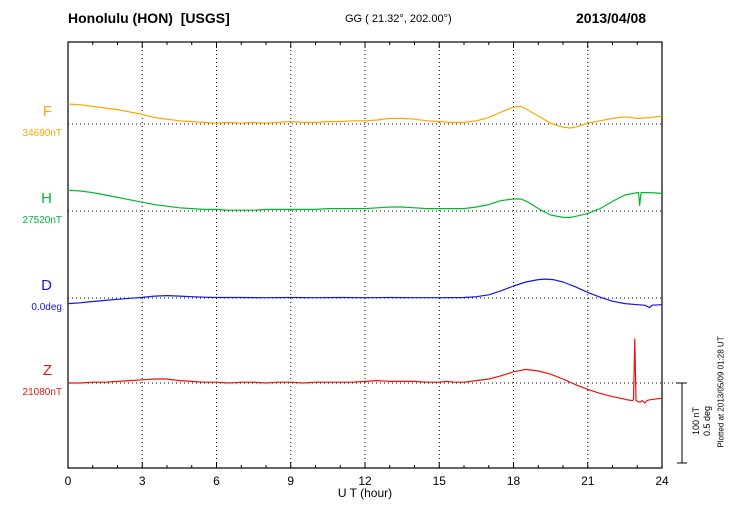  What do you see at coordinates (365, 116) in the screenshot?
I see `trace-F` at bounding box center [365, 116].